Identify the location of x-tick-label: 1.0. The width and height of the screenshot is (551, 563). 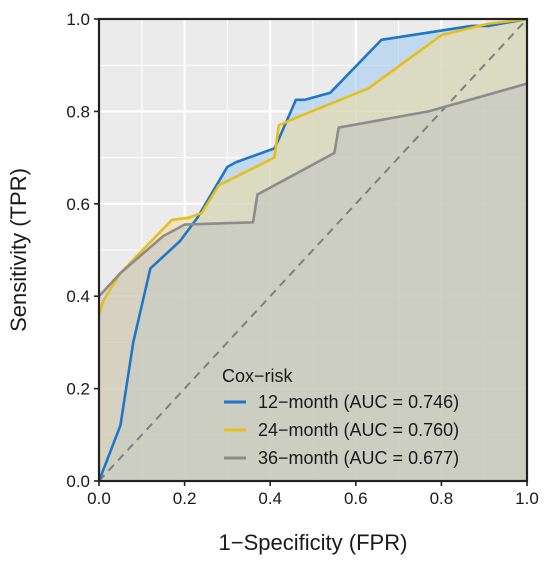
(527, 498).